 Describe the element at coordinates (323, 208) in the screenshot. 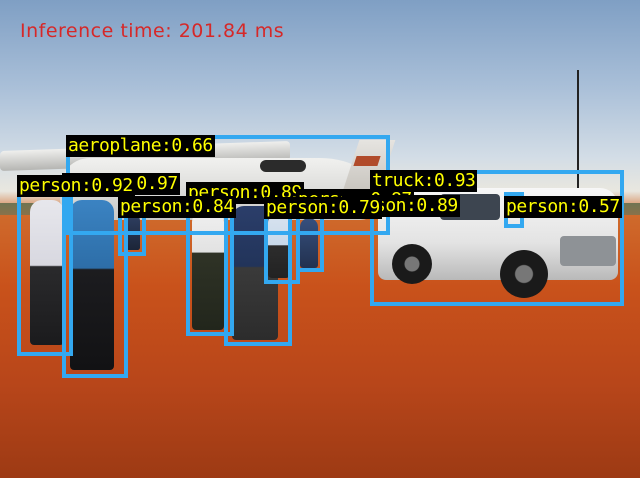

I see `detection-label: person:0.79` at that location.